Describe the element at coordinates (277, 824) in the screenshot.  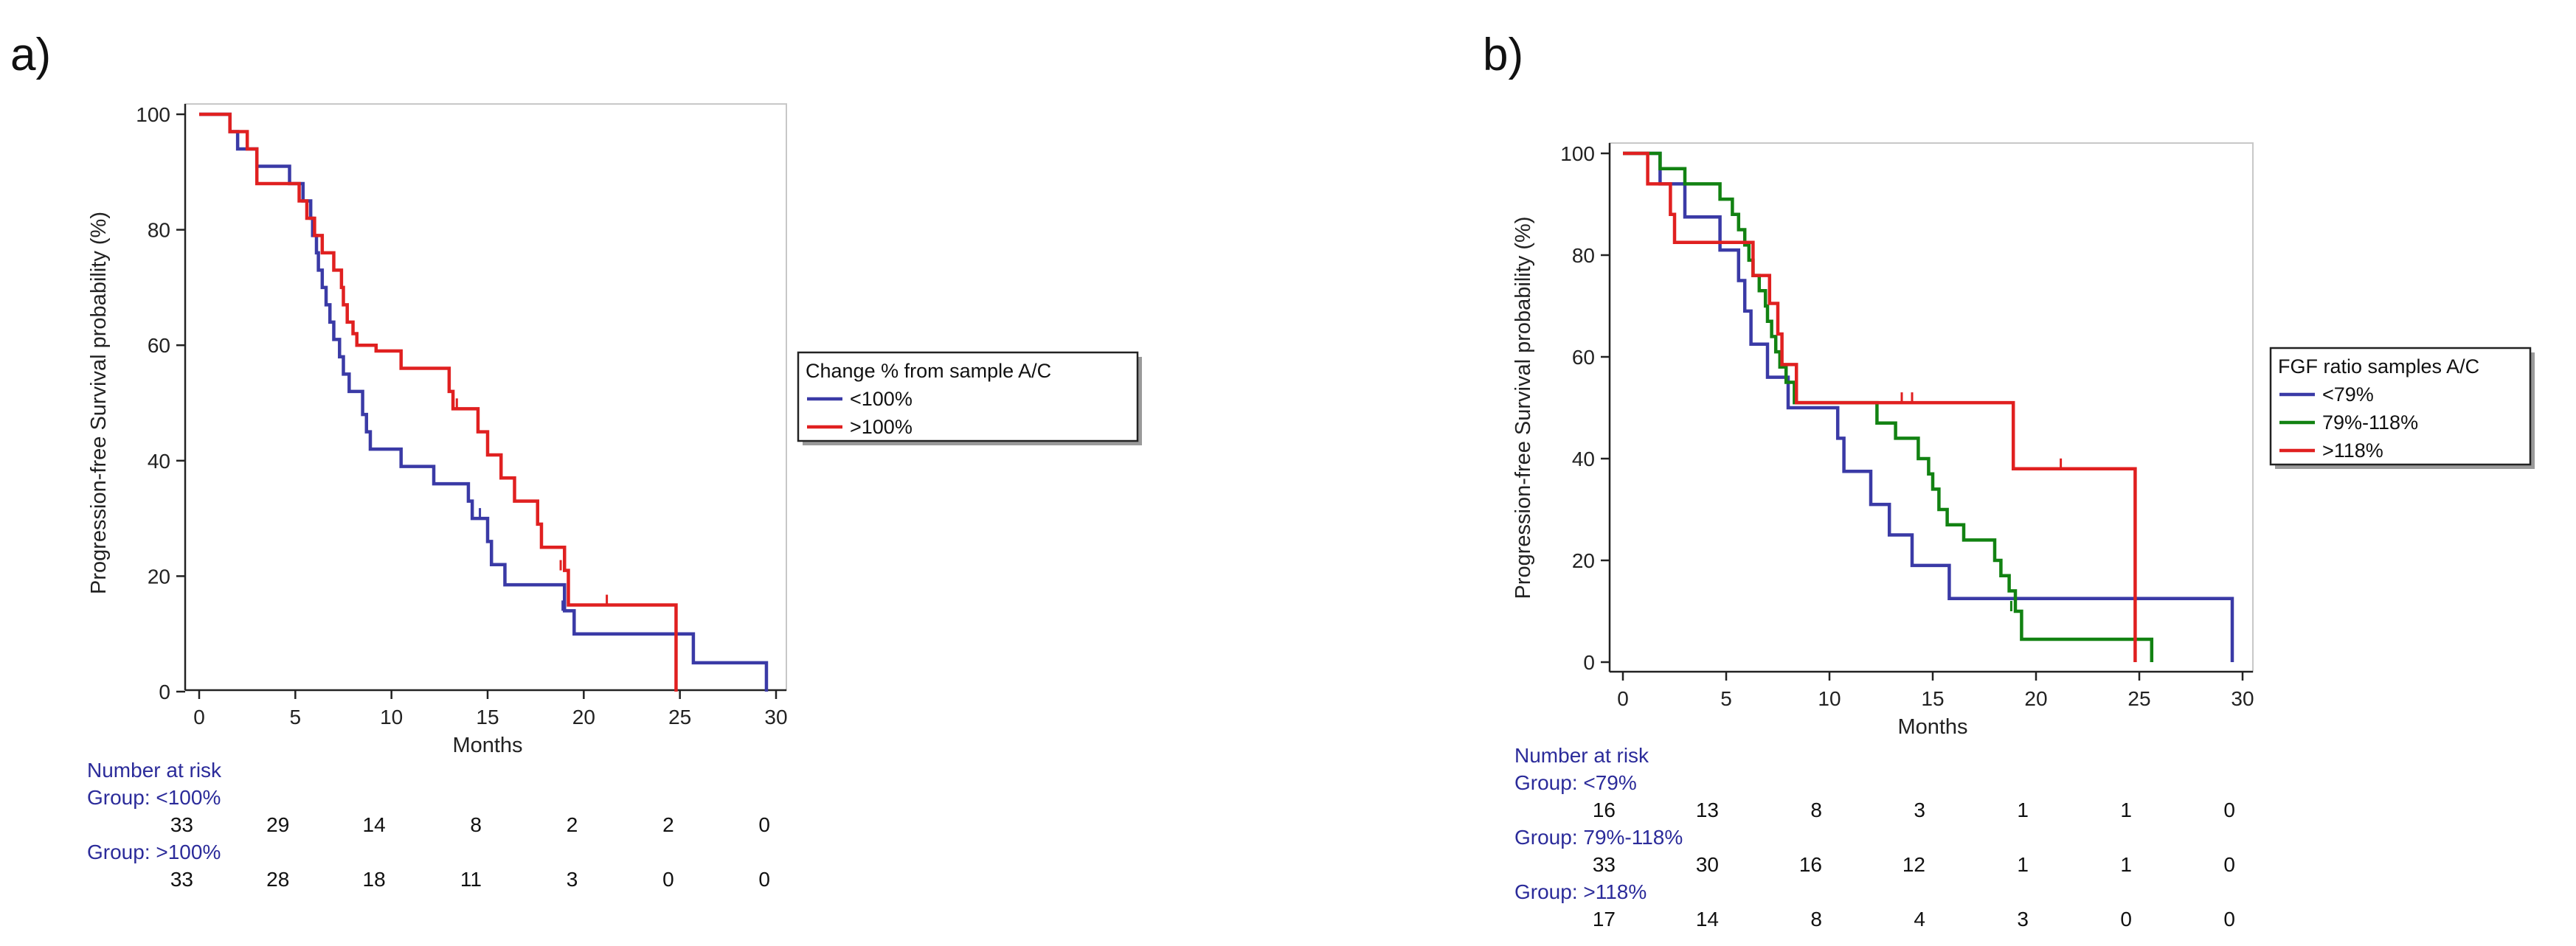
I see `risk-count: 29` at that location.